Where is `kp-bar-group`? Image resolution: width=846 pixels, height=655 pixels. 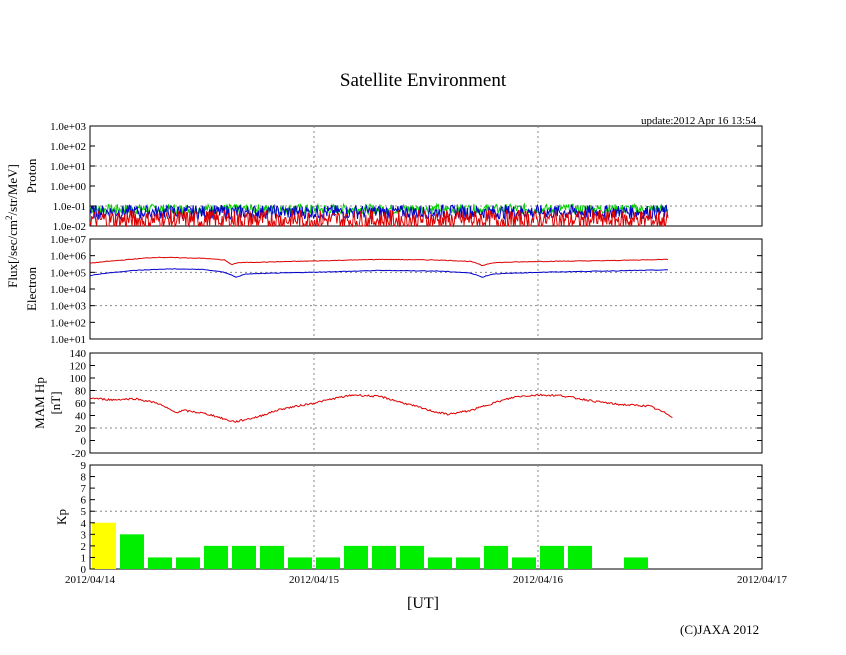 kp-bar-group is located at coordinates (370, 545).